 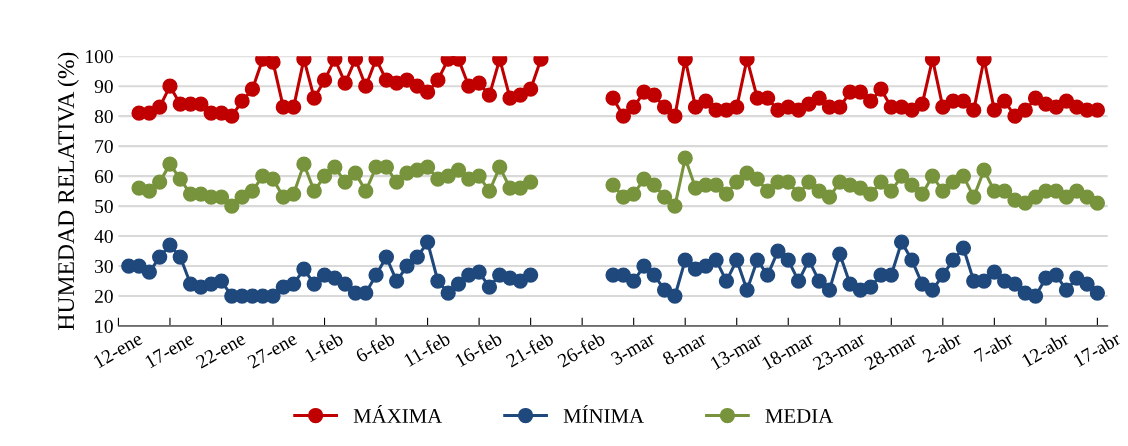 What do you see at coordinates (1045, 349) in the screenshot?
I see `x-tick-label: 12-abr` at bounding box center [1045, 349].